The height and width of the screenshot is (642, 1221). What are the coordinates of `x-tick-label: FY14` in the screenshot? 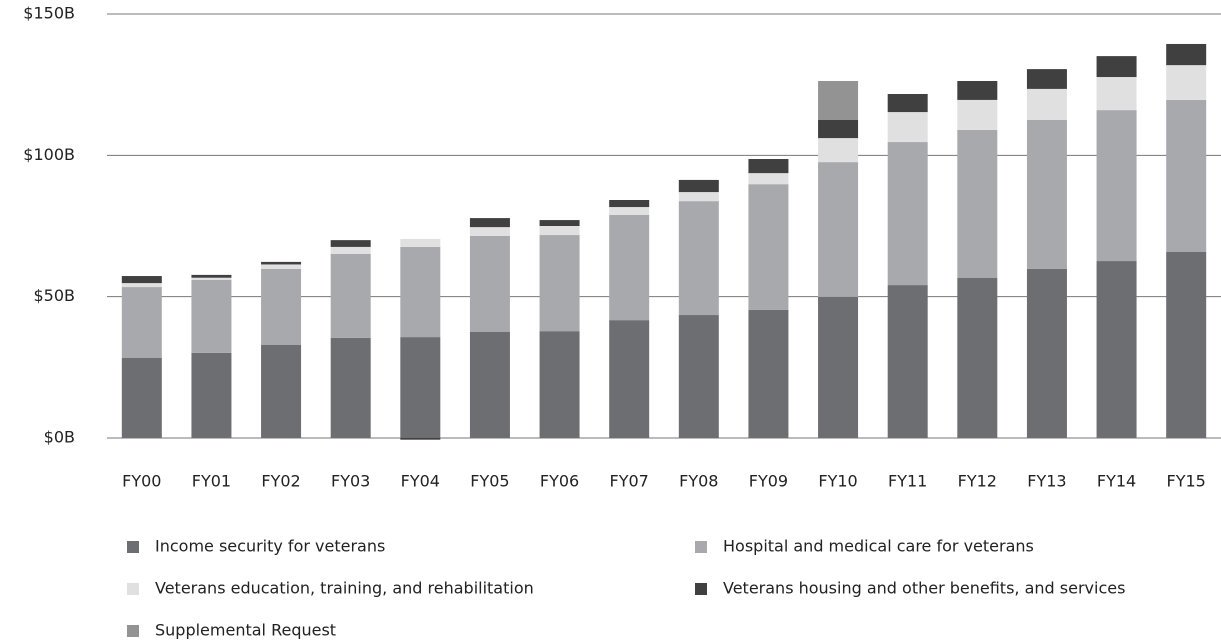 It's located at (1116, 481).